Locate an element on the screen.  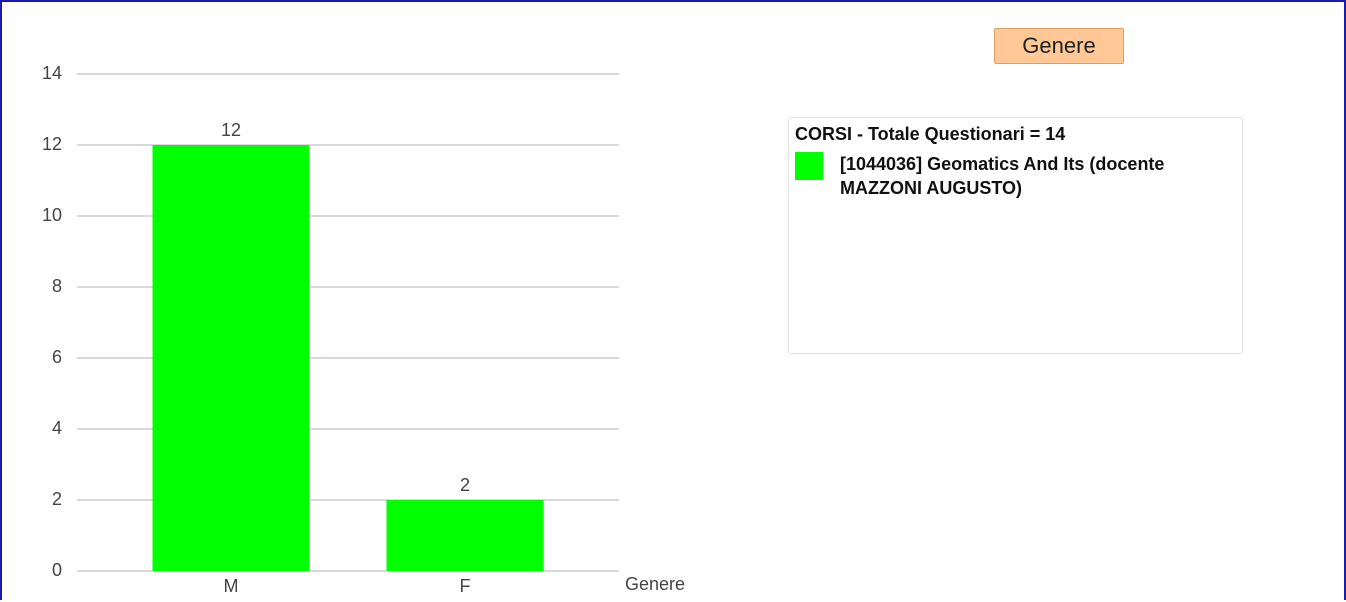
y-tick-label: 6 is located at coordinates (57, 357).